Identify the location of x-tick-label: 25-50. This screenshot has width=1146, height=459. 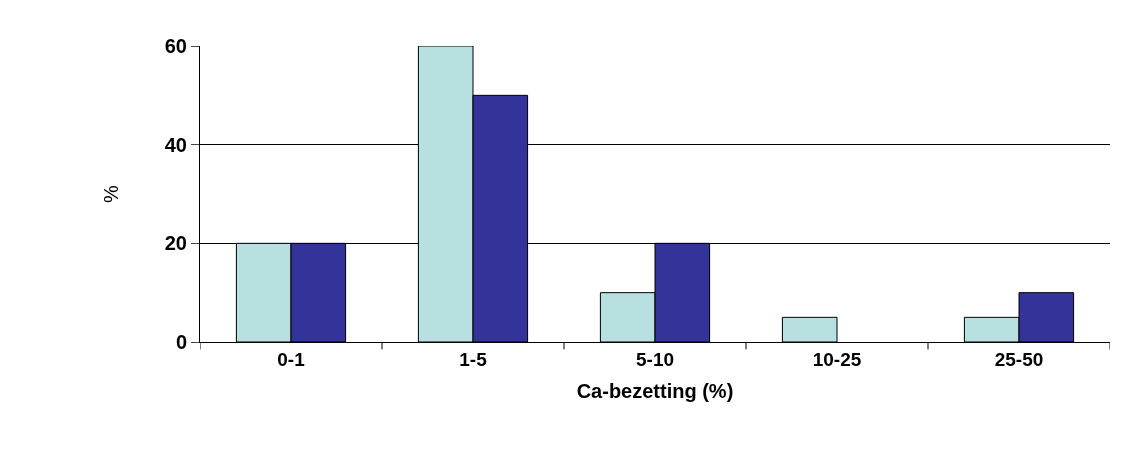
(1019, 359).